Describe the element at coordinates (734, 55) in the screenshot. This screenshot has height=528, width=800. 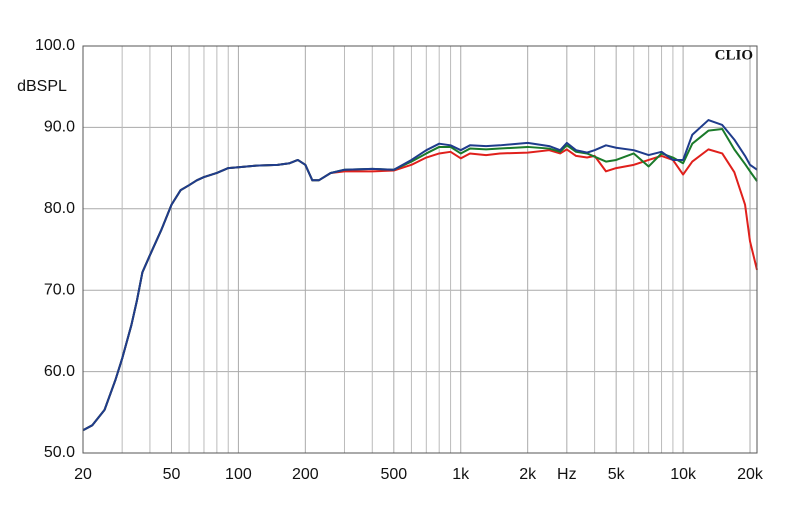
I see `watermark: CLIO` at that location.